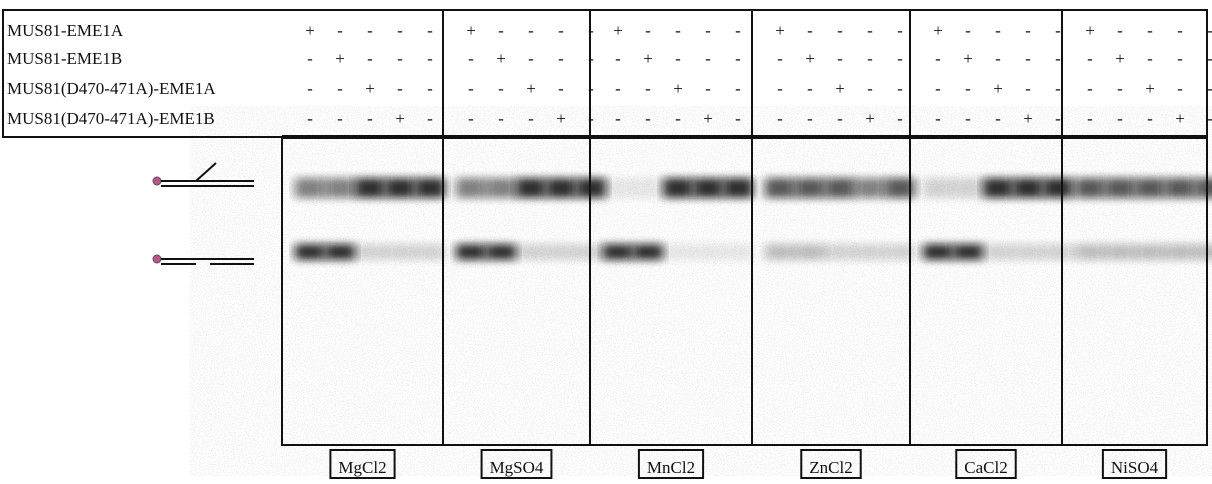 The width and height of the screenshot is (1212, 484). I want to click on panel-label: MnCl2, so click(671, 467).